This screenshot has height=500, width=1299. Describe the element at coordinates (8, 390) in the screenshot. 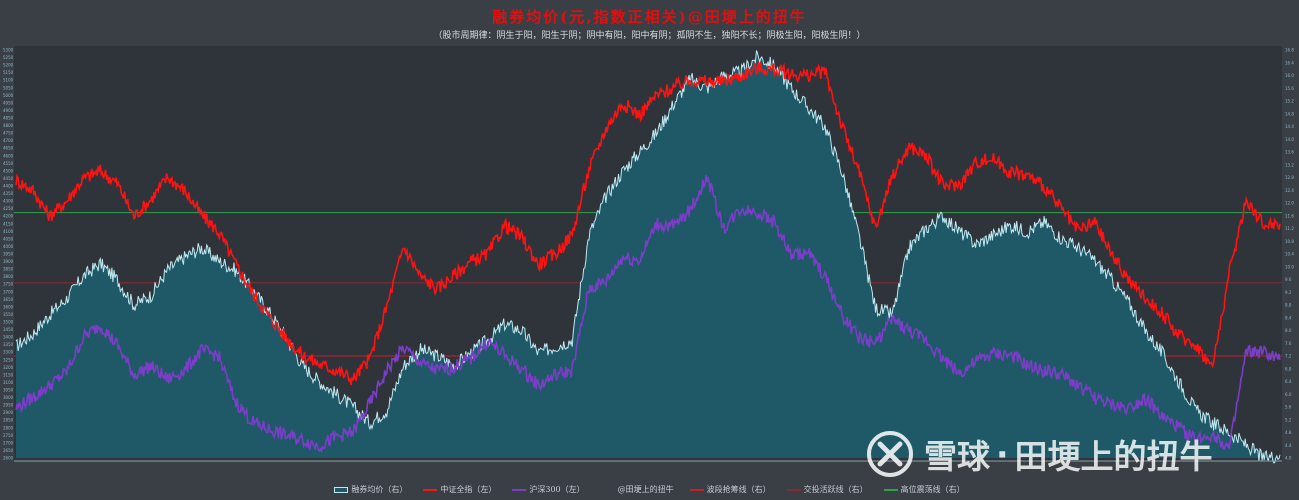

I see `left-axis-tick-label: 3050` at that location.